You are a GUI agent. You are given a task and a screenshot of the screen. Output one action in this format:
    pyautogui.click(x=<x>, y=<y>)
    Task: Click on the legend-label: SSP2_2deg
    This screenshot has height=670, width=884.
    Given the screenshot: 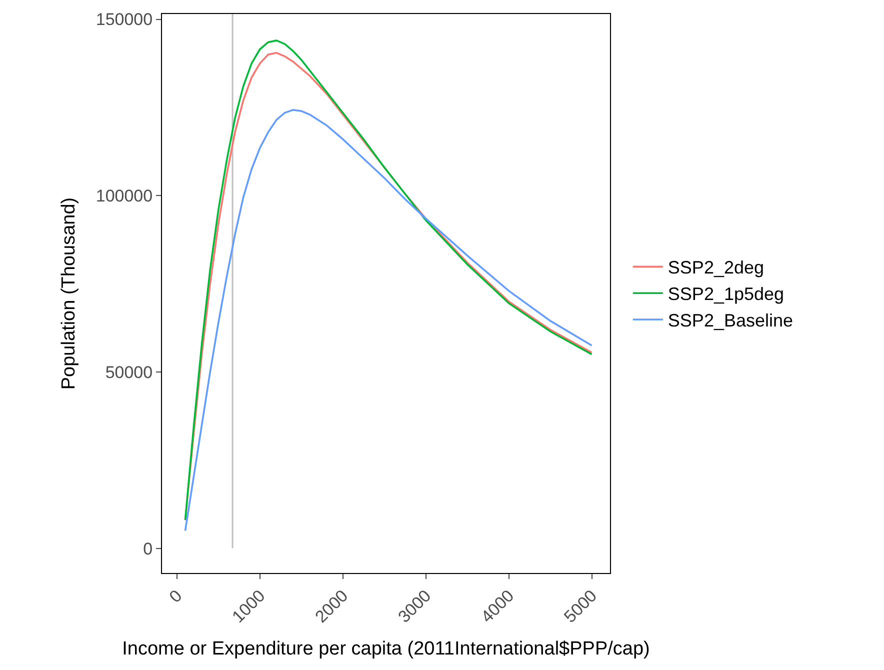 What is the action you would take?
    pyautogui.click(x=716, y=268)
    